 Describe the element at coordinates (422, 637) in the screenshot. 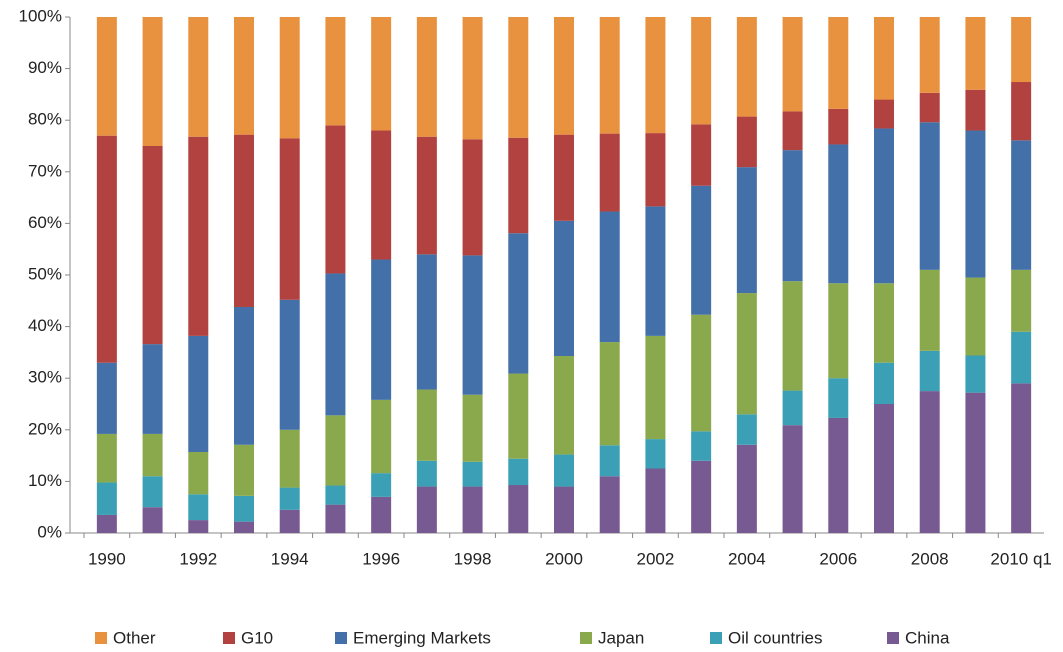

I see `legend-label: Emerging Markets` at that location.